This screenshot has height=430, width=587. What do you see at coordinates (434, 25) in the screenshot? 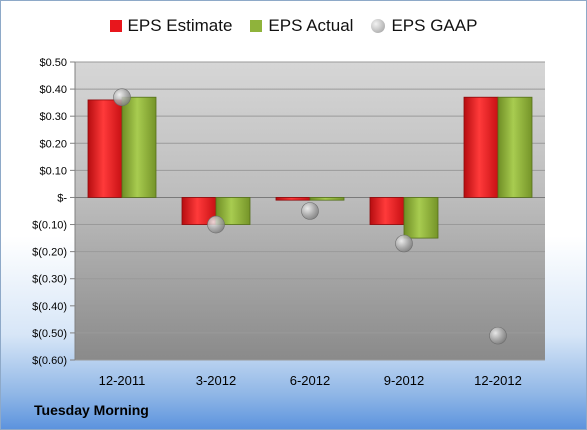
I see `legend-label: EPS GAAP` at bounding box center [434, 25].